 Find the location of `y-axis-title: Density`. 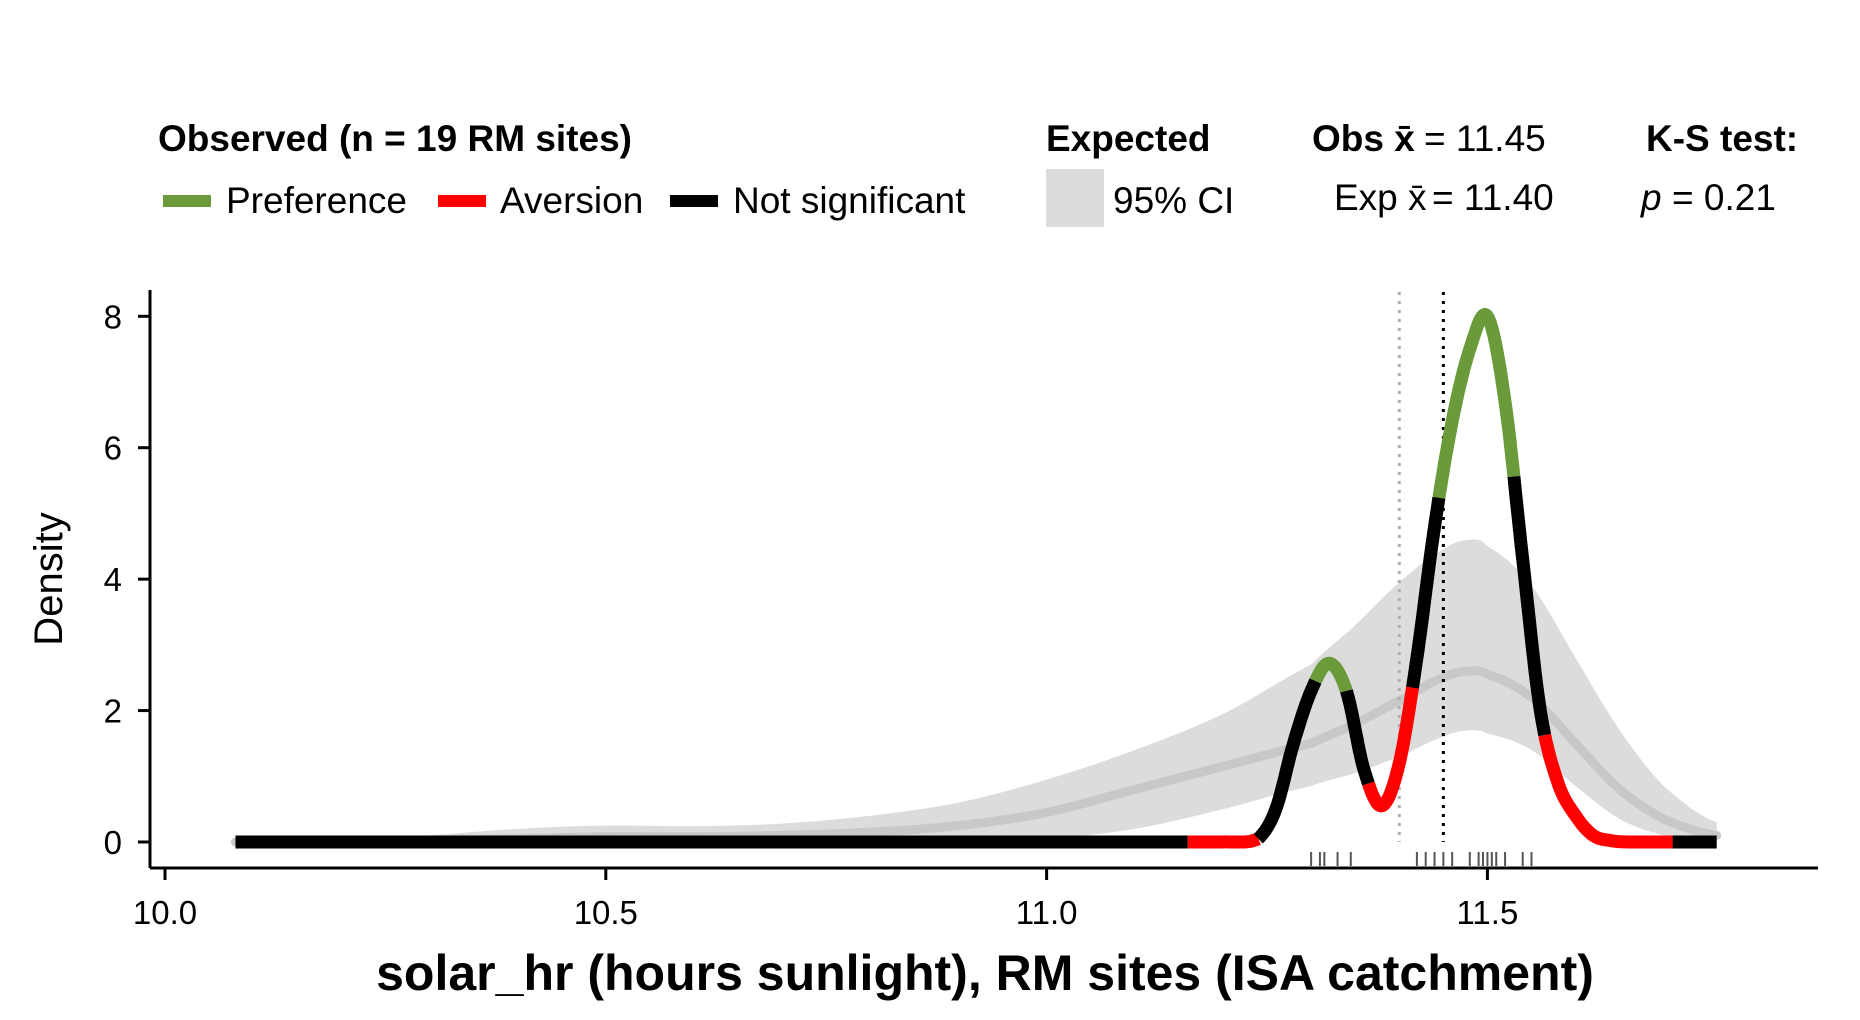

y-axis-title: Density is located at coordinates (49, 578).